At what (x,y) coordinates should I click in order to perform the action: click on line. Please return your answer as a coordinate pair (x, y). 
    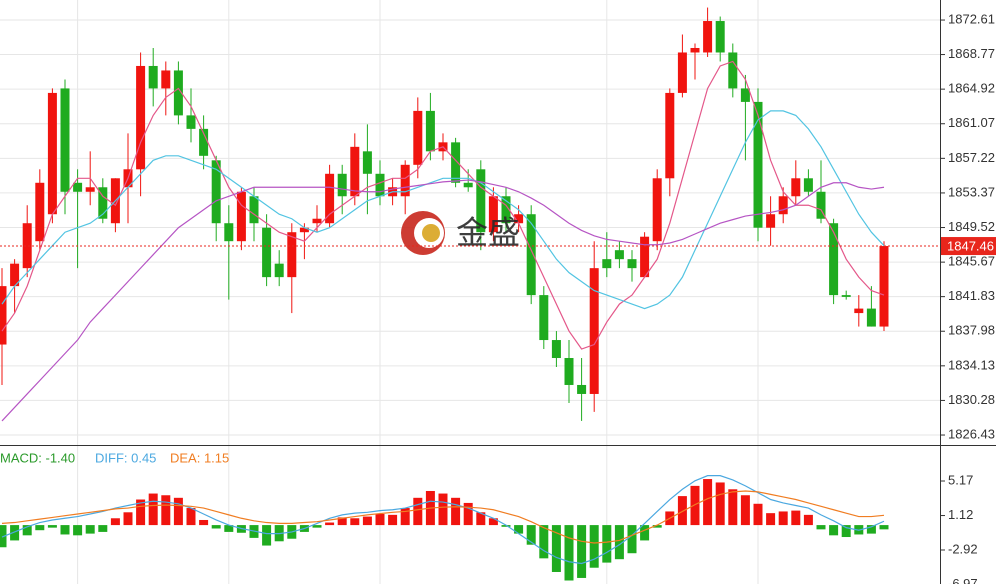
    Looking at the image, I should click on (443, 520).